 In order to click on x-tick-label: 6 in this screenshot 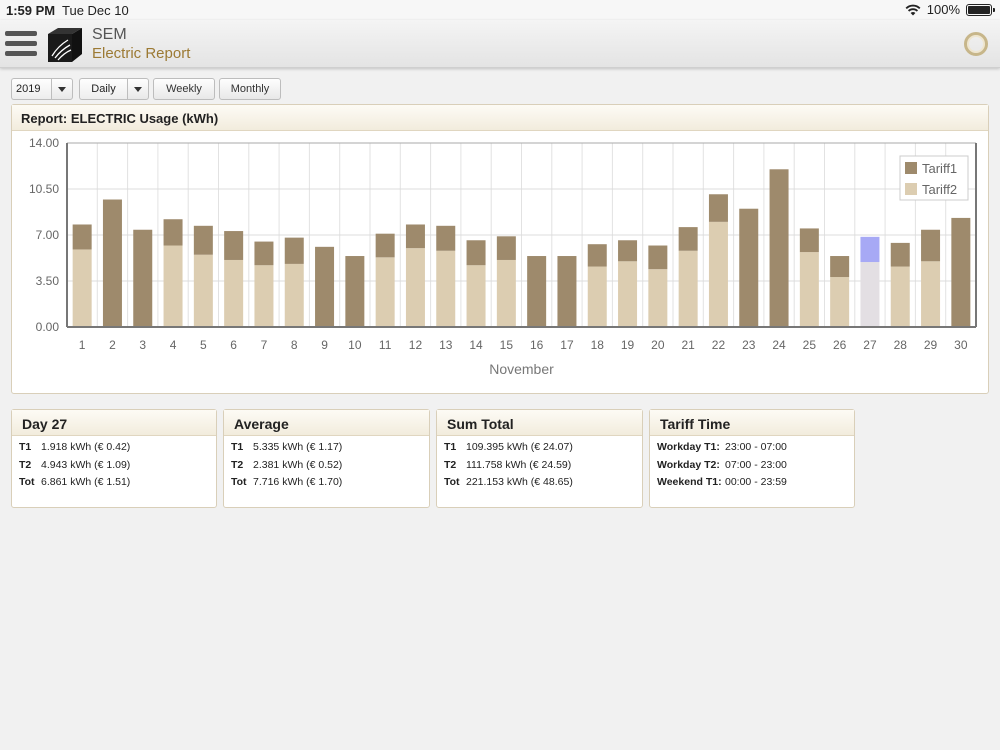, I will do `click(233, 345)`.